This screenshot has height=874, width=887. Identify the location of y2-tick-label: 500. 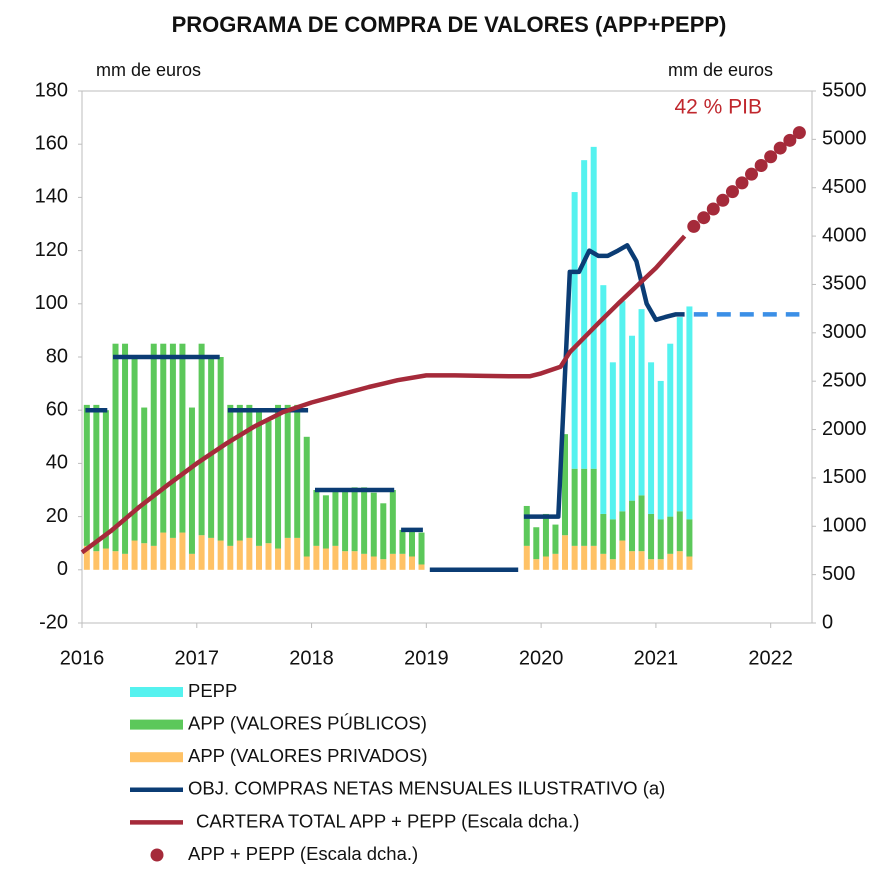
(838, 574).